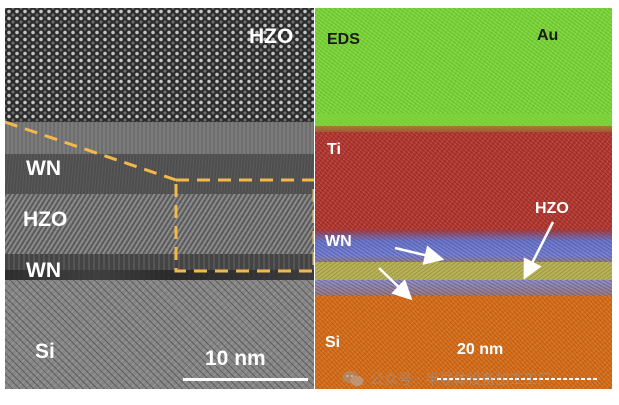 This screenshot has height=405, width=619. Describe the element at coordinates (463, 288) in the screenshot. I see `eds-wn-lower-region` at that location.